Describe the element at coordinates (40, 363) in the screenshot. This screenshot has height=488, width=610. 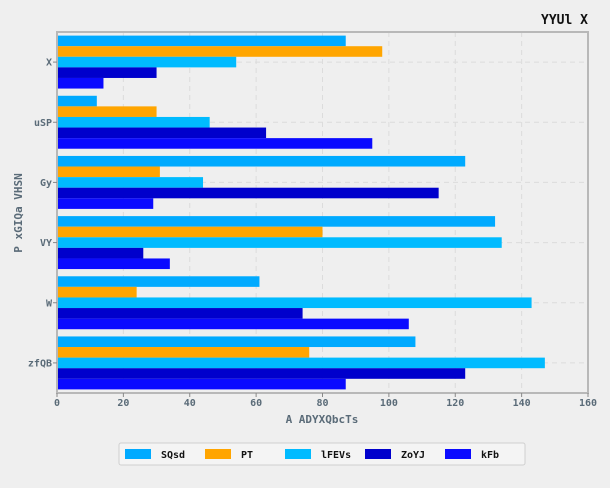
I see `y-tick-label: zfQB` at that location.